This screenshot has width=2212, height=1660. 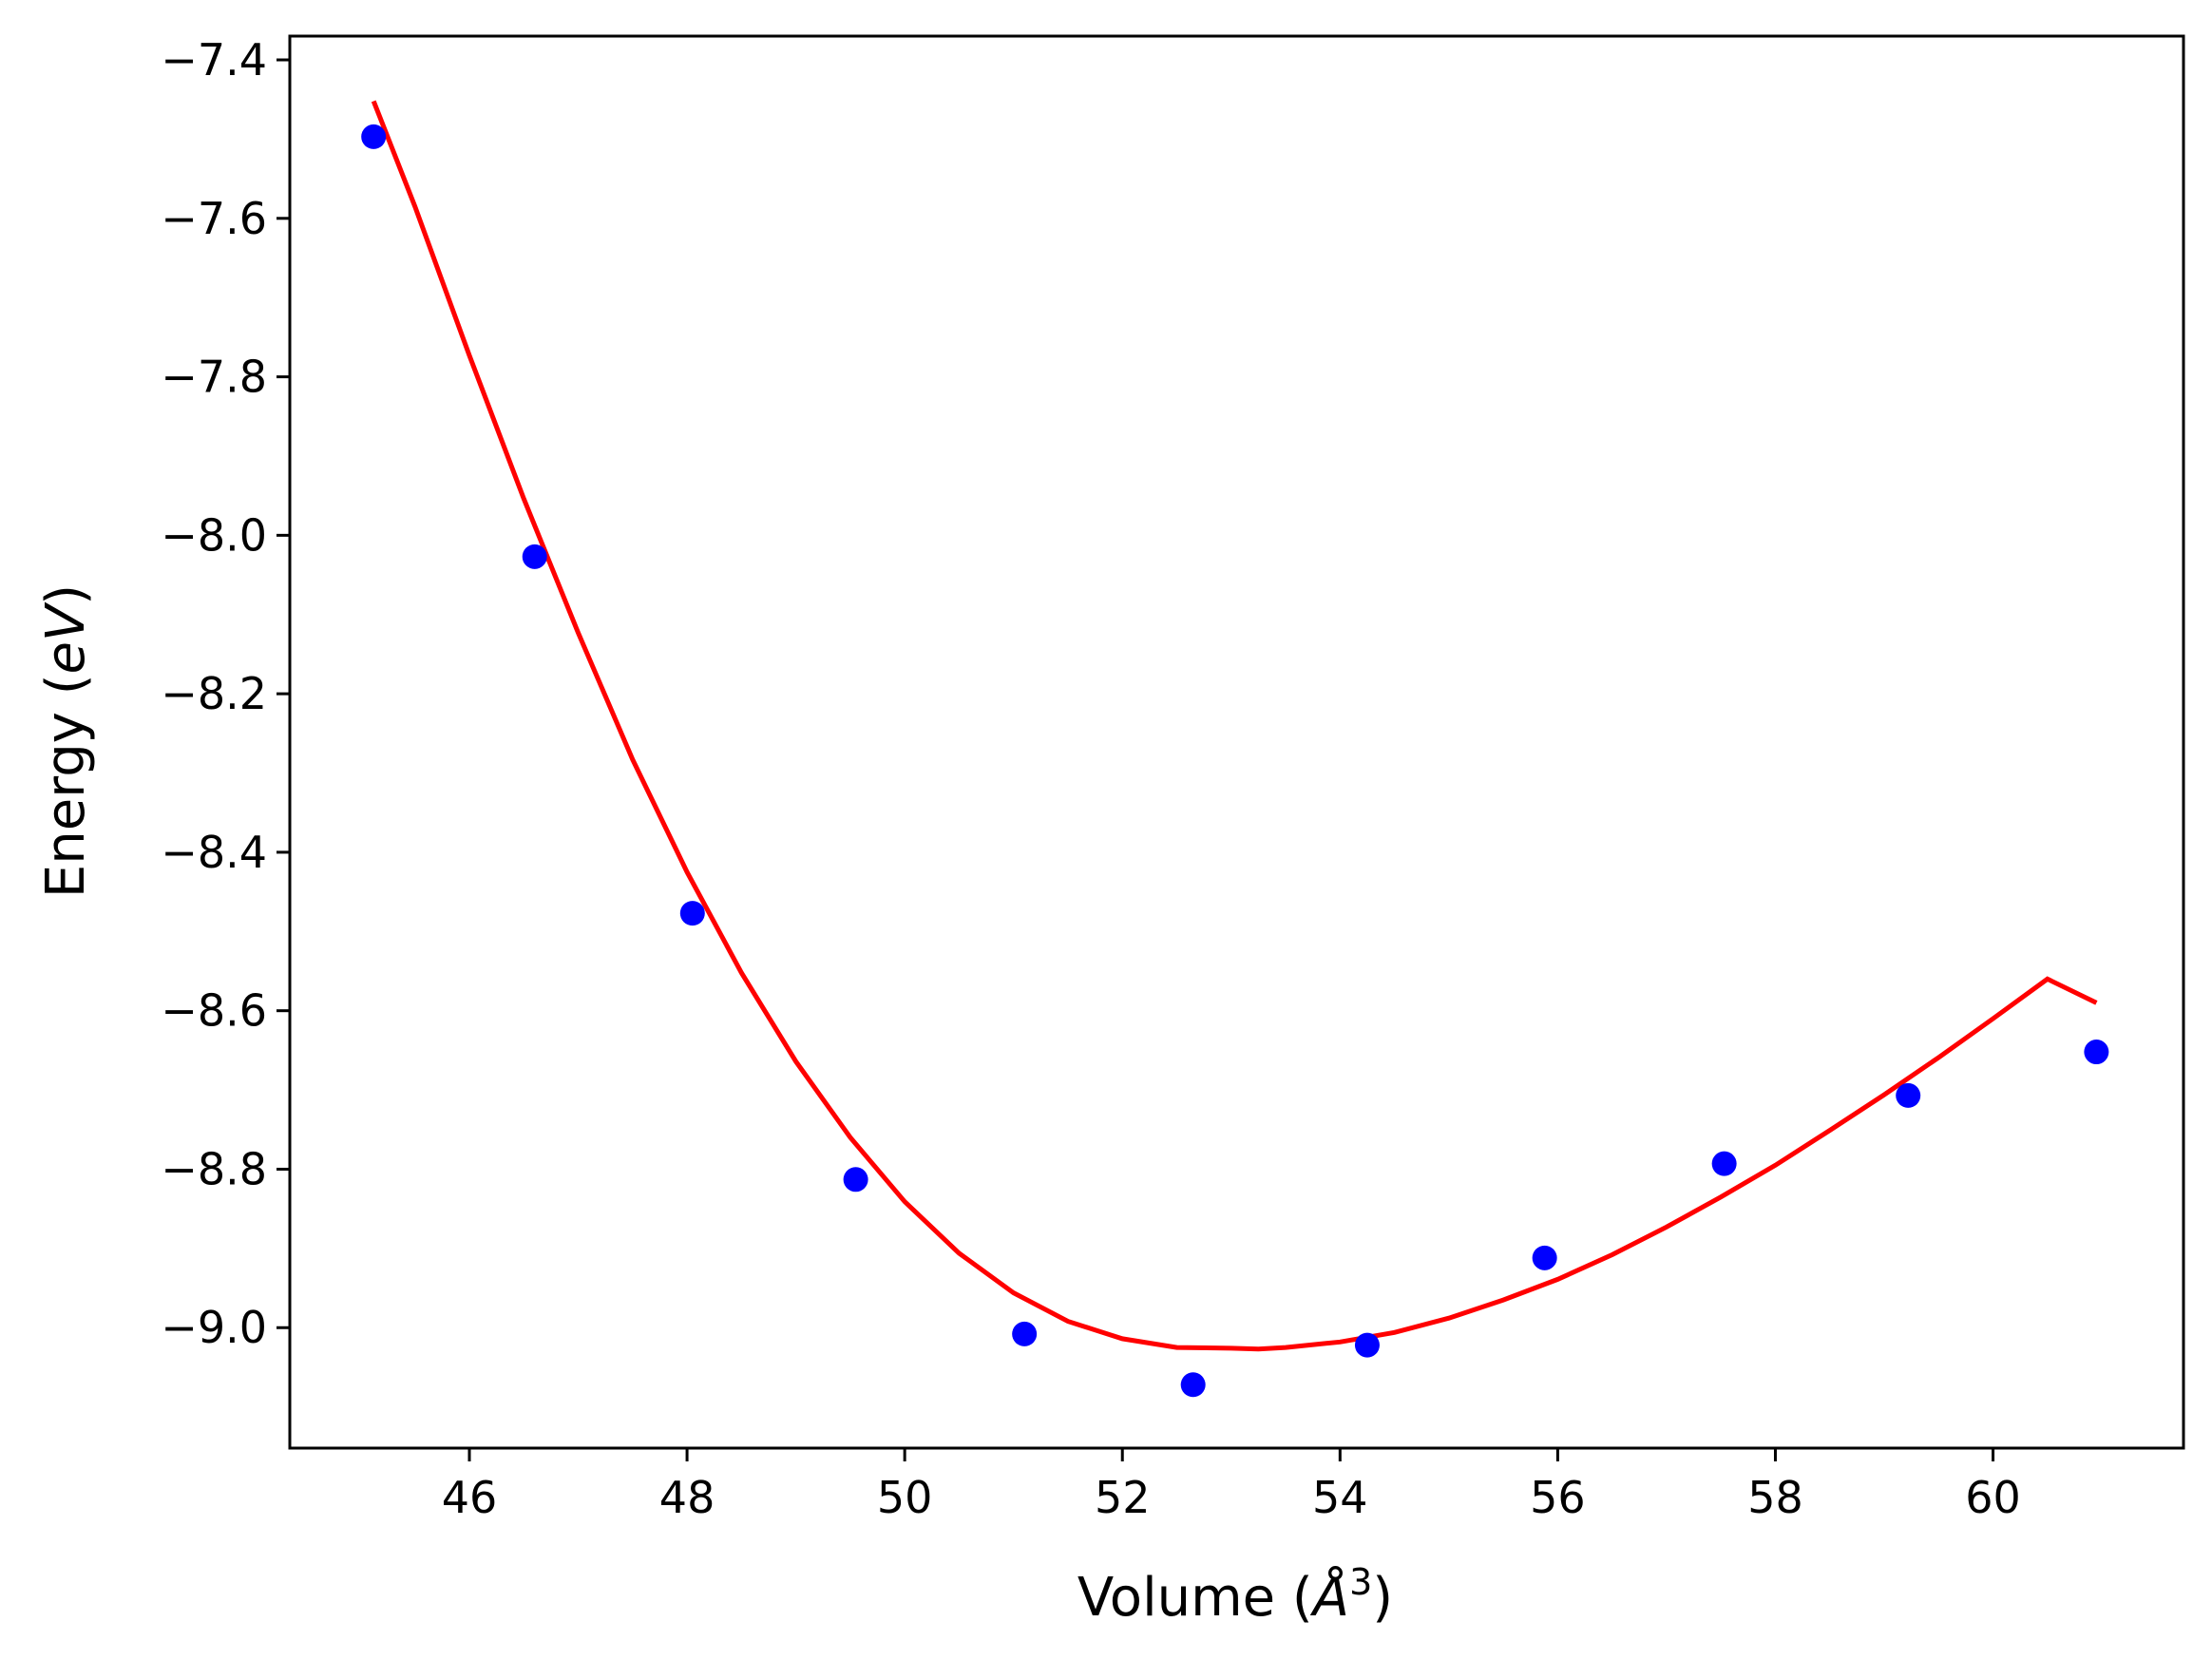 What do you see at coordinates (214, 535) in the screenshot?
I see `y-tick-label: −8.0` at bounding box center [214, 535].